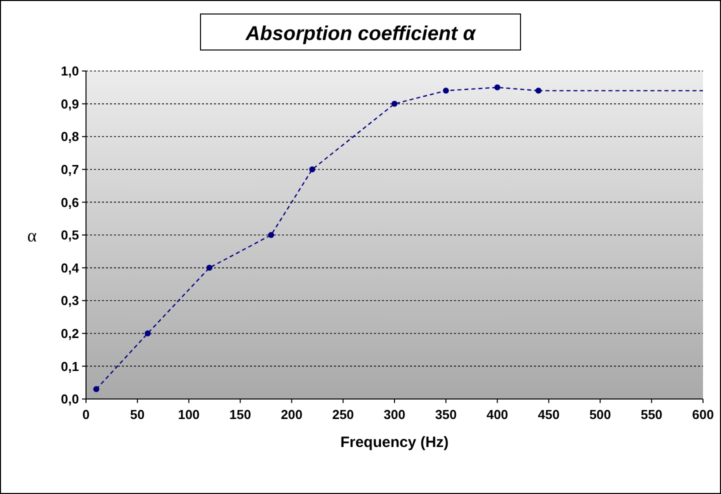 Image resolution: width=721 pixels, height=494 pixels. I want to click on y-tick-label: 0,1, so click(69, 366).